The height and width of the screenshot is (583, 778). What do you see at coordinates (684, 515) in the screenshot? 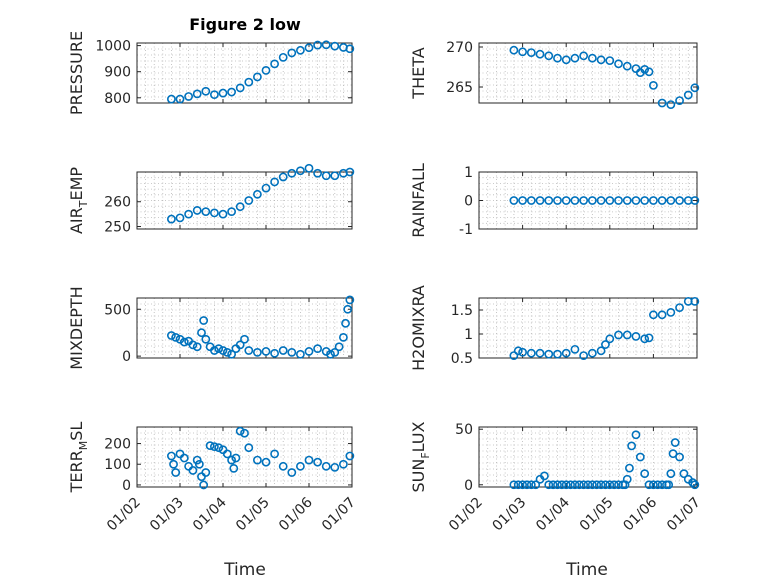
I see `x-tick-label: 01/07` at bounding box center [684, 515].